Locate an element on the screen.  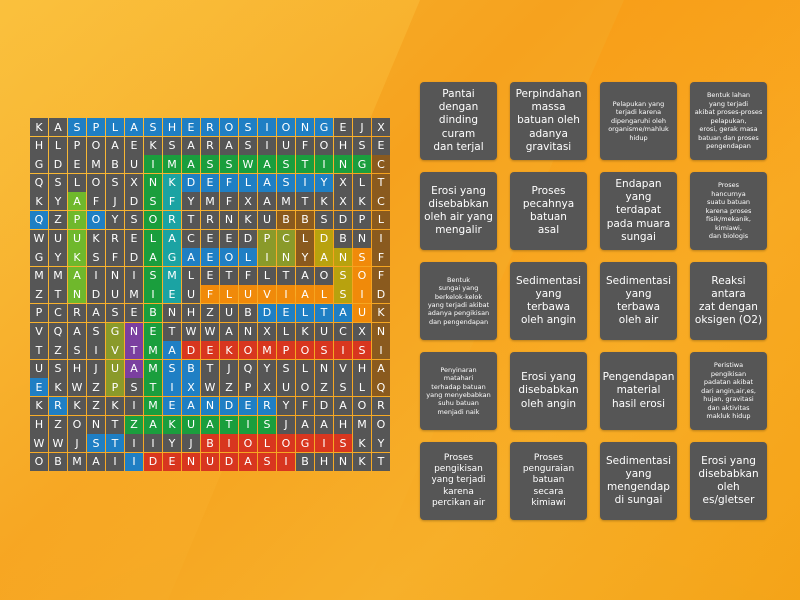
clue-card: Erosi yang disebabkan oleh es/gletser is located at coordinates (728, 481).